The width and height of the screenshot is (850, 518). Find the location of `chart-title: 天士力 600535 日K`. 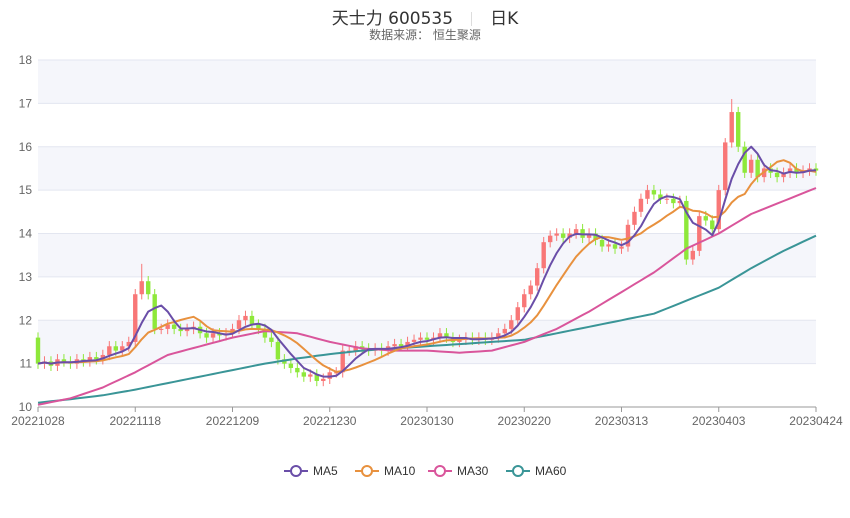

chart-title: 天士力 600535 日K is located at coordinates (425, 16).